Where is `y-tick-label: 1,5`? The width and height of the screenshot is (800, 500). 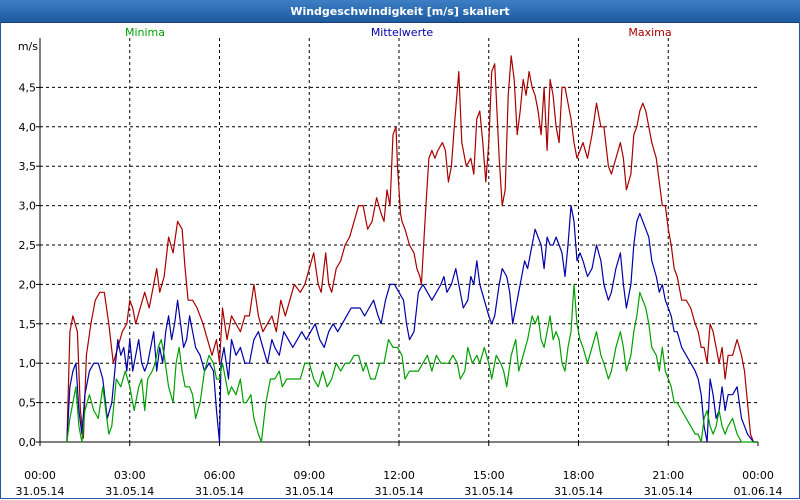 y-tick-label: 1,5 is located at coordinates (28, 324).